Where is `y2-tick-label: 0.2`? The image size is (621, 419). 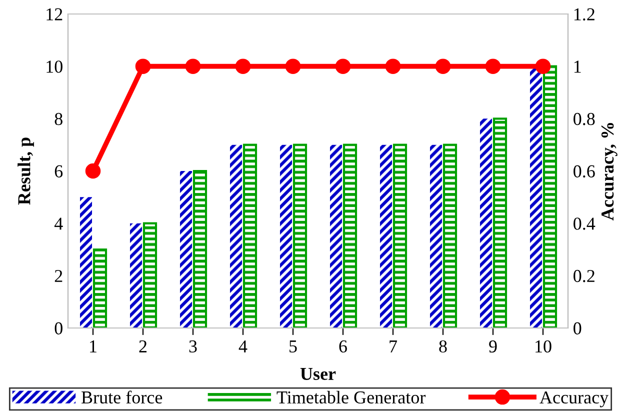 y2-tick-label: 0.2 is located at coordinates (584, 276).